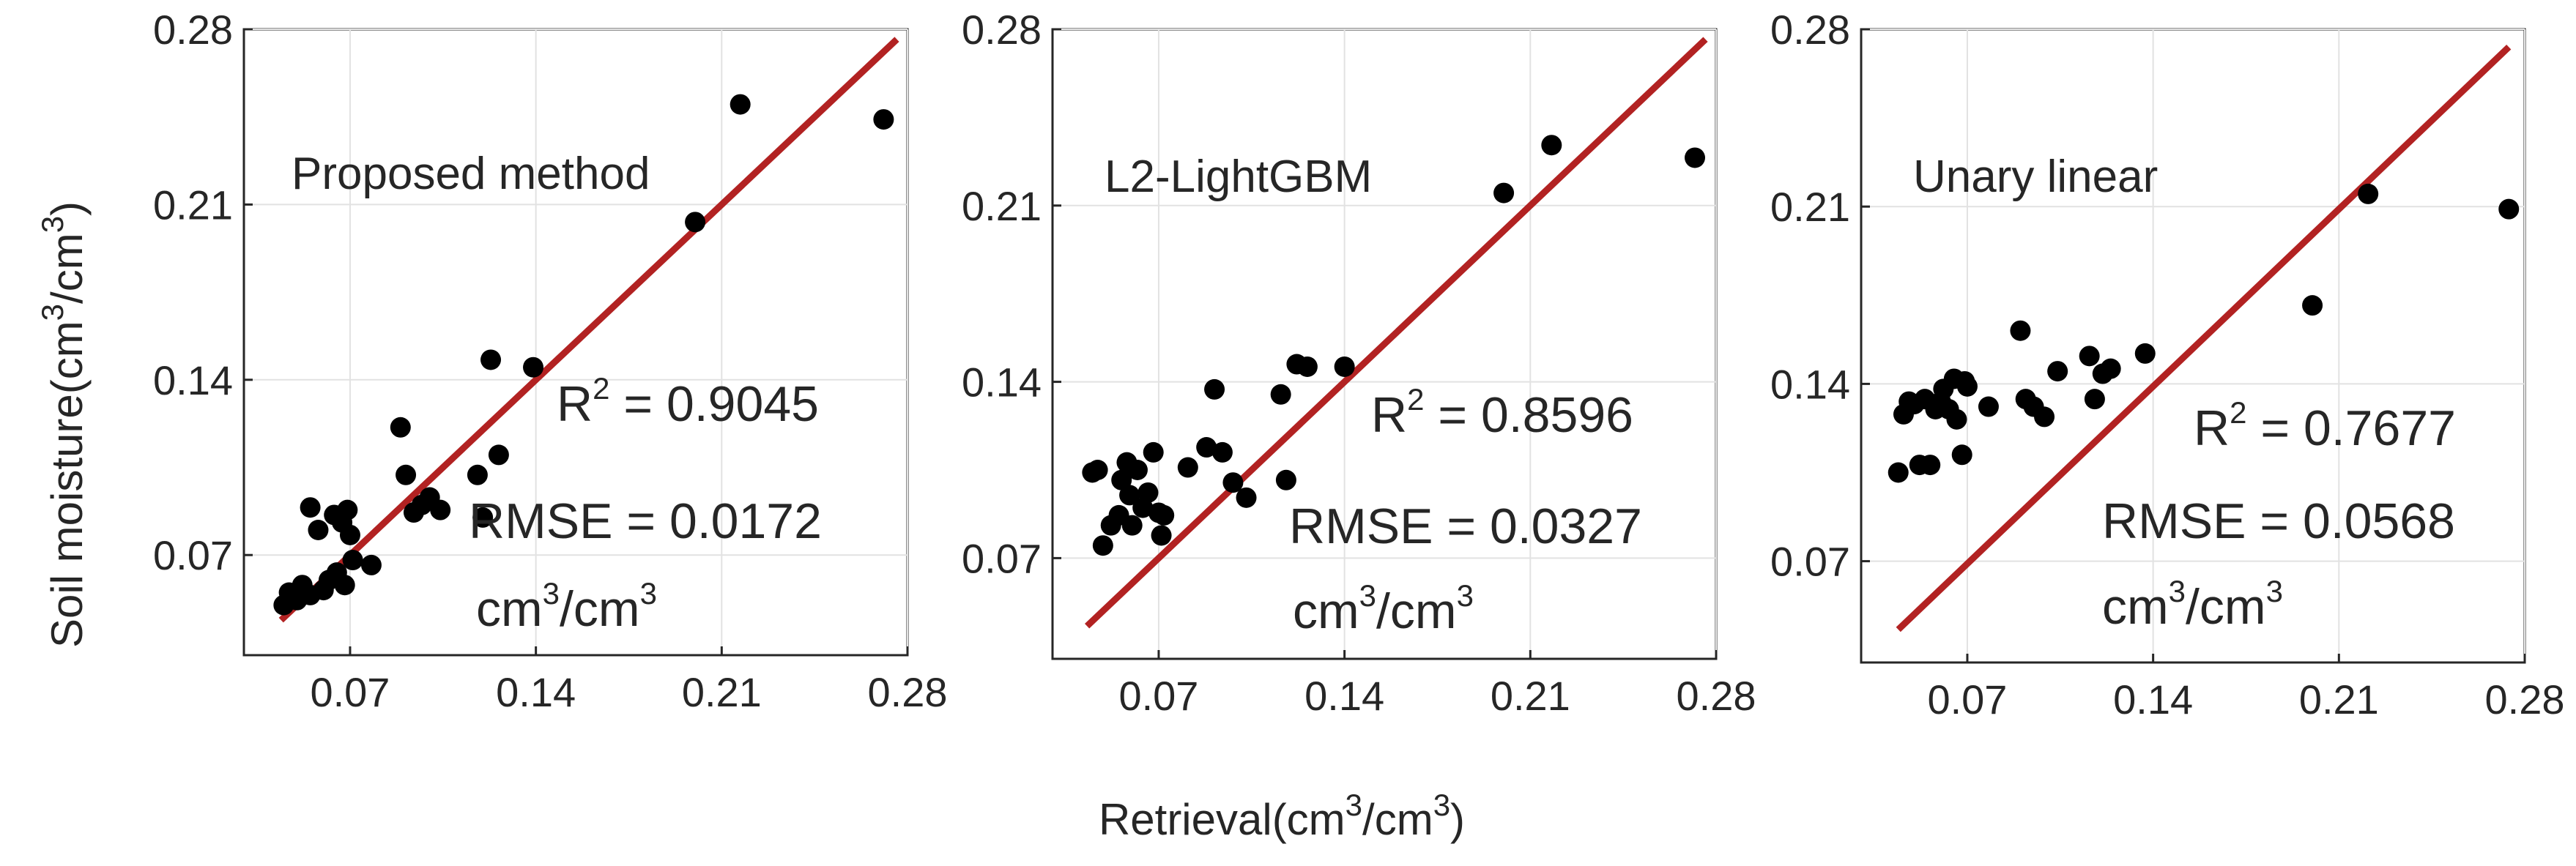  What do you see at coordinates (2035, 177) in the screenshot?
I see `method-label: Unary linear` at bounding box center [2035, 177].